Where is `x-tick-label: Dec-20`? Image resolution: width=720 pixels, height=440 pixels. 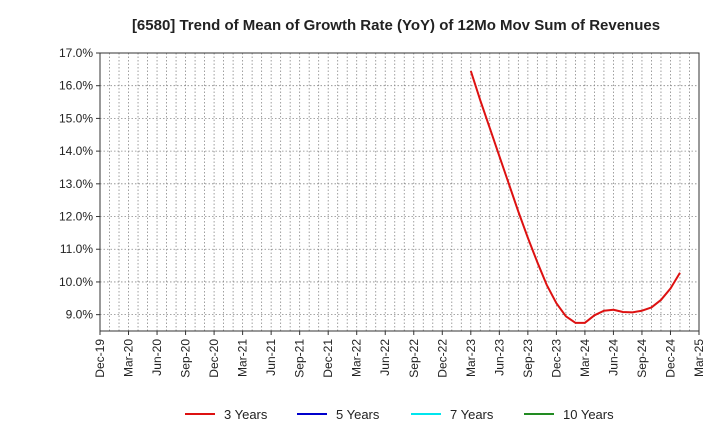 x-tick-label: Dec-20 is located at coordinates (214, 358).